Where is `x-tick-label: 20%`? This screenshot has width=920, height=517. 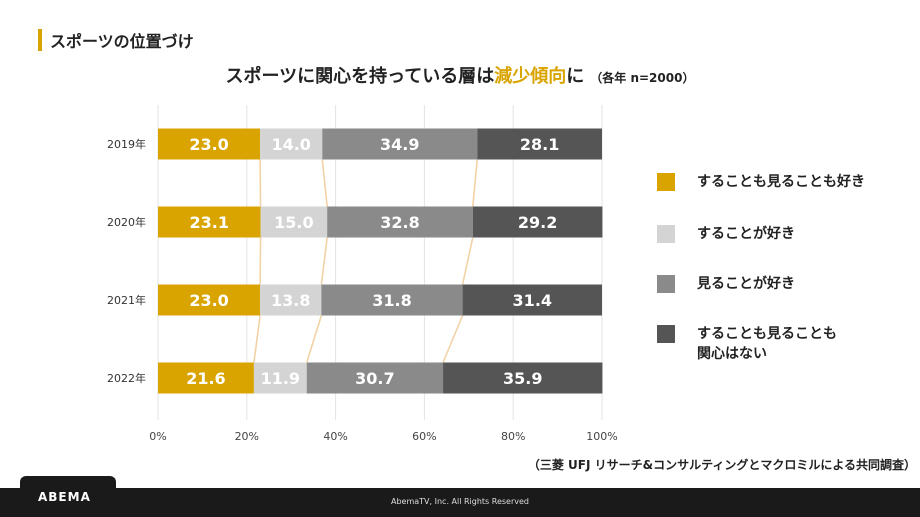
x-tick-label: 20% is located at coordinates (247, 436).